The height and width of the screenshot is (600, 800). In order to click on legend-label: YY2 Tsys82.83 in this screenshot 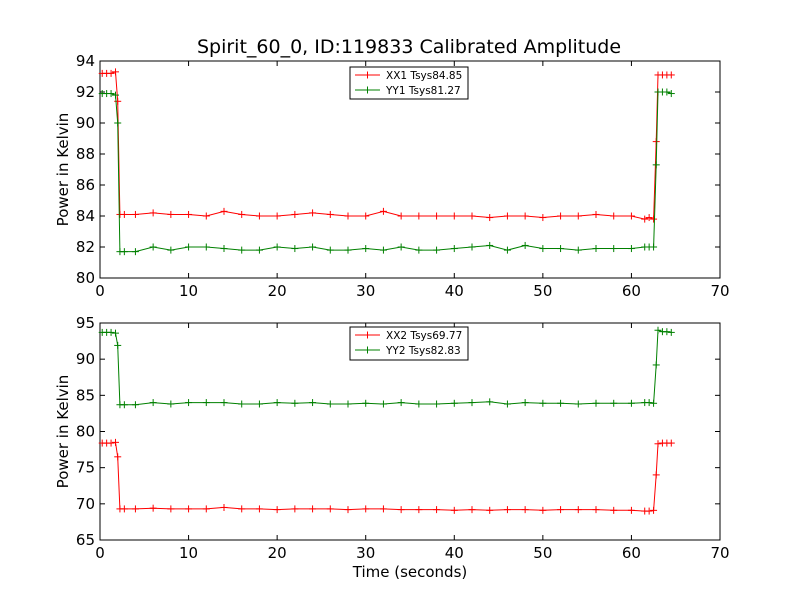, I will do `click(423, 351)`.